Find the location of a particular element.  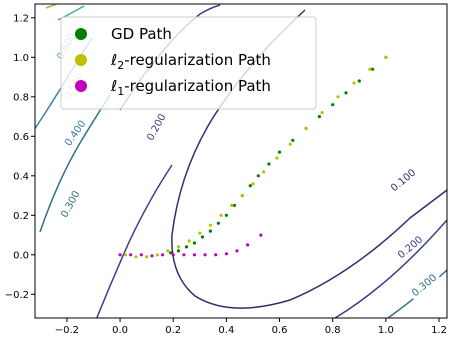

y-tick-label: 1.2 is located at coordinates (21, 18).